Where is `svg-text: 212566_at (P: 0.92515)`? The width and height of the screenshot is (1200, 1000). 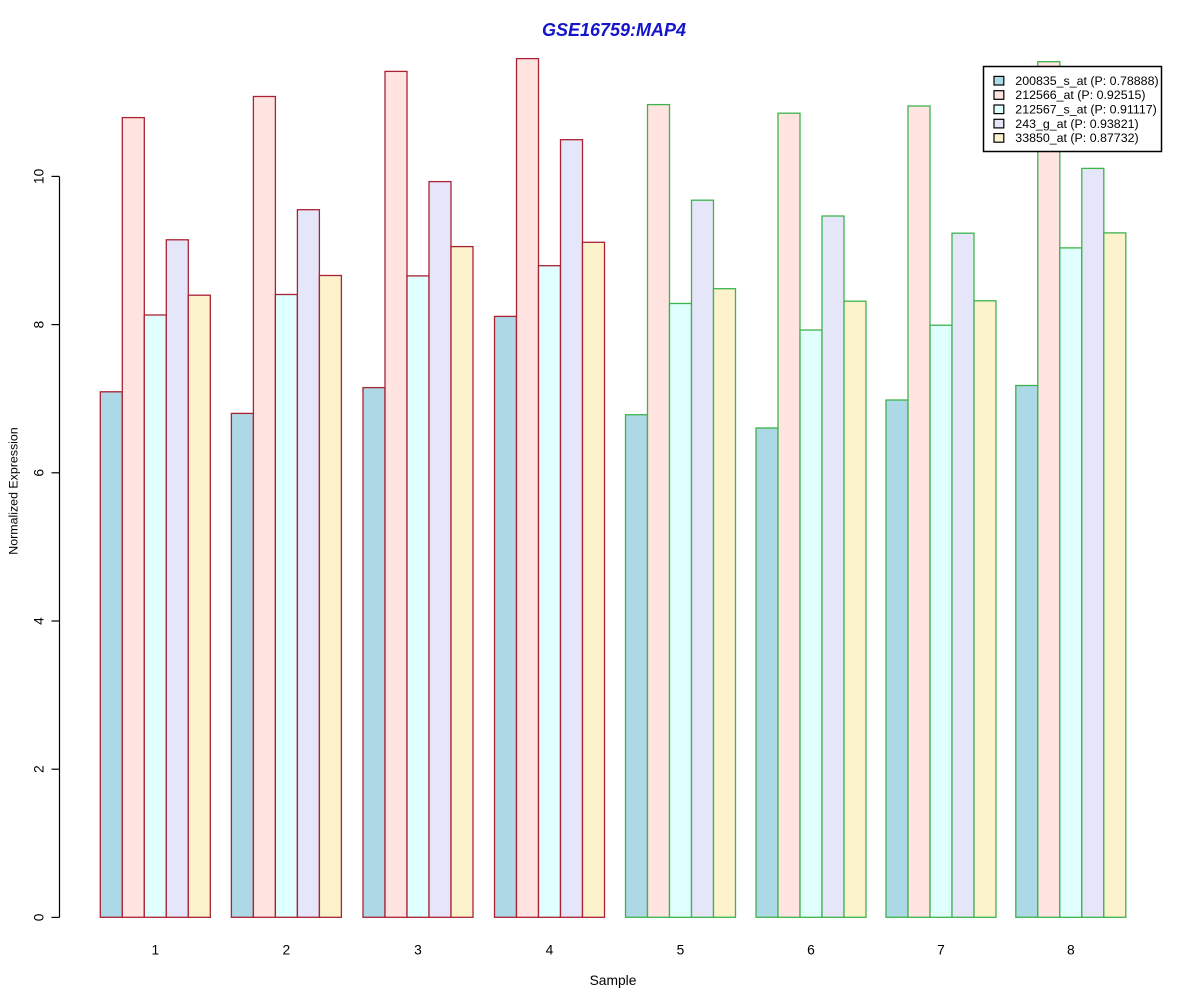 svg-text: 212566_at (P: 0.92515) is located at coordinates (1080, 95).